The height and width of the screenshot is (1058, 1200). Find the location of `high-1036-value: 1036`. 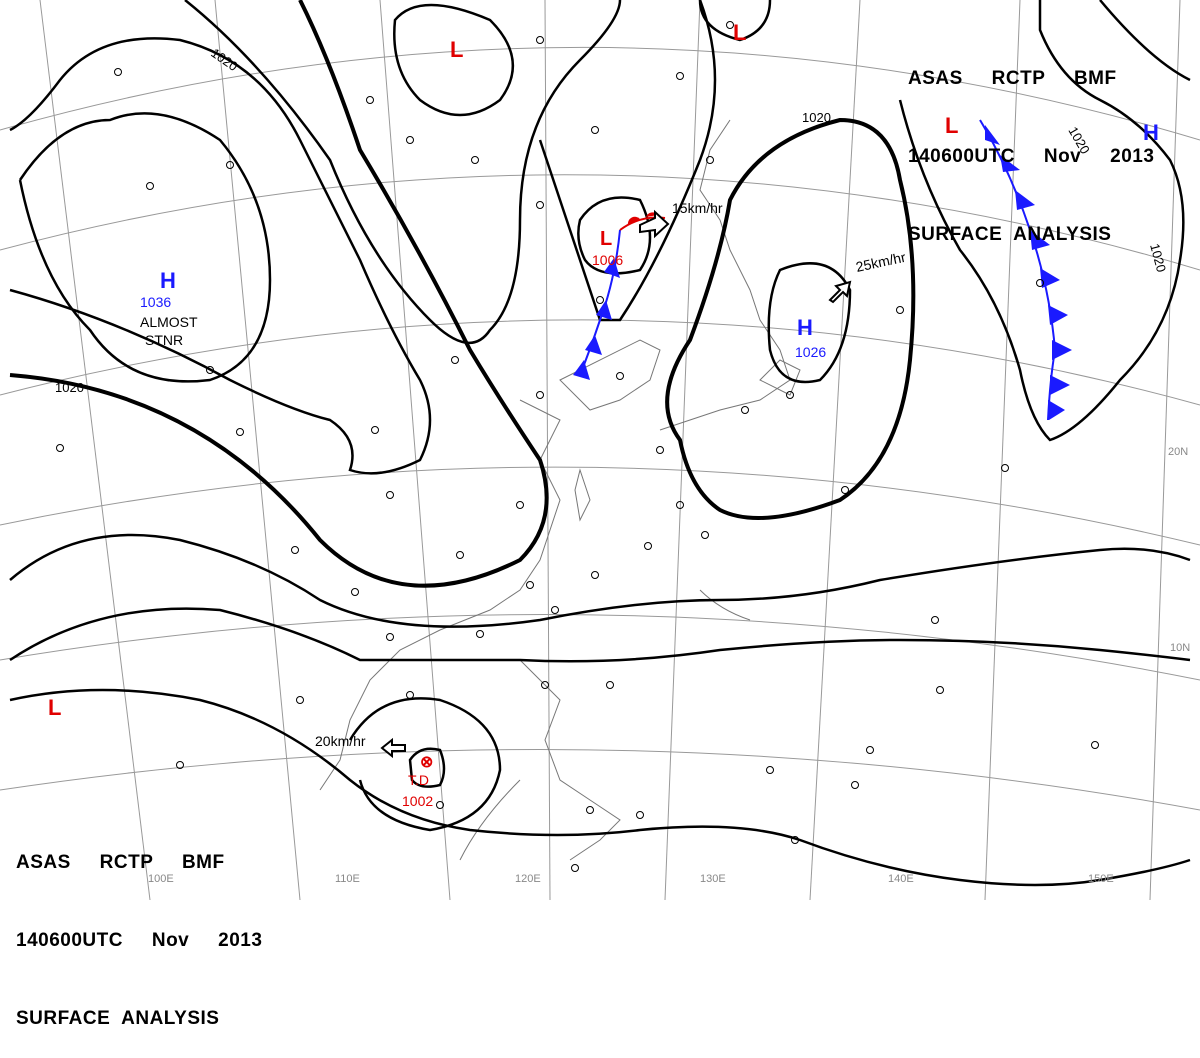

high-1036-value: 1036 is located at coordinates (155, 302).